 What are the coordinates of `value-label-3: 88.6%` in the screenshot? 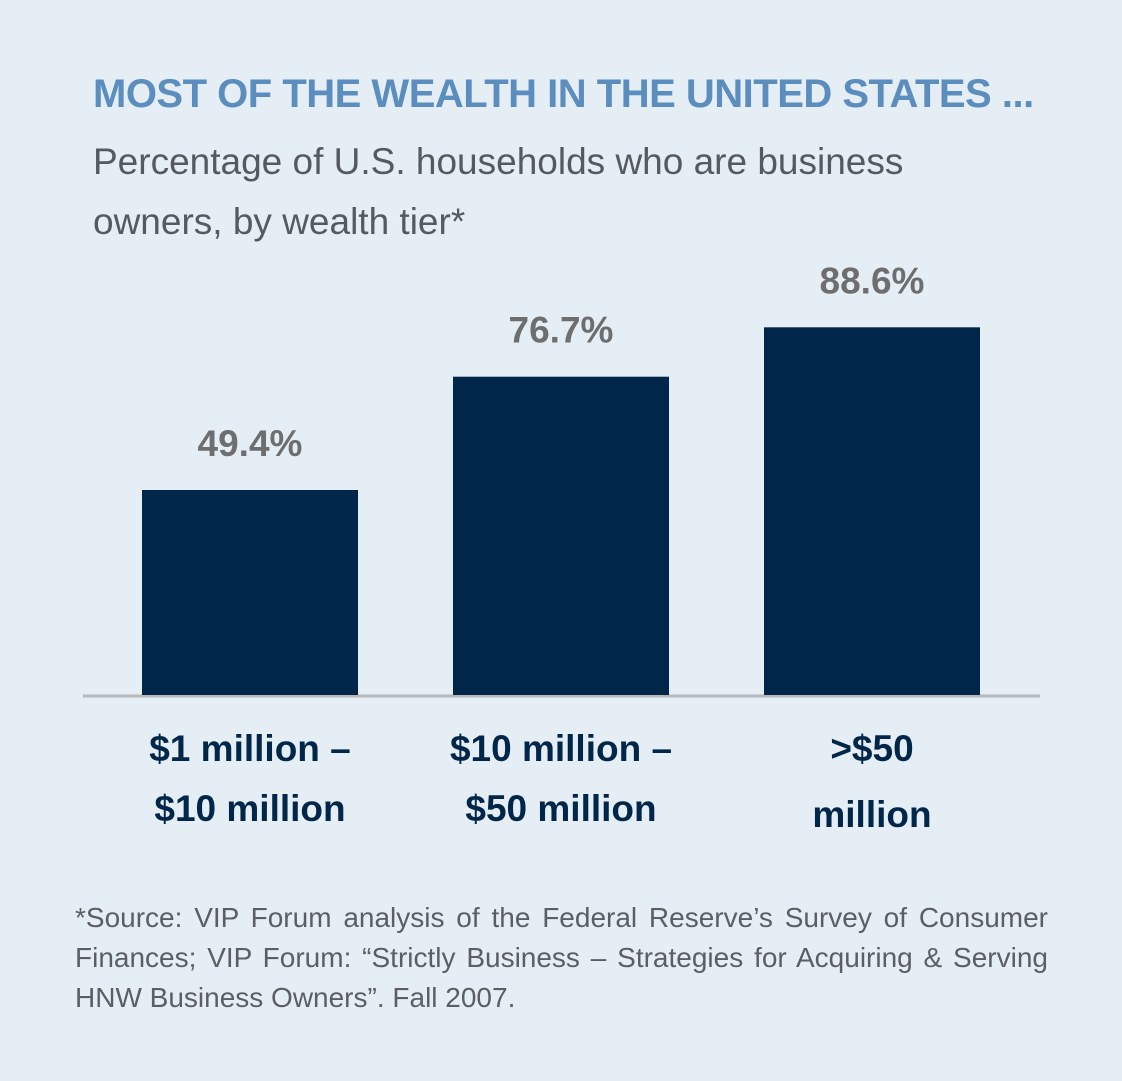 It's located at (872, 280).